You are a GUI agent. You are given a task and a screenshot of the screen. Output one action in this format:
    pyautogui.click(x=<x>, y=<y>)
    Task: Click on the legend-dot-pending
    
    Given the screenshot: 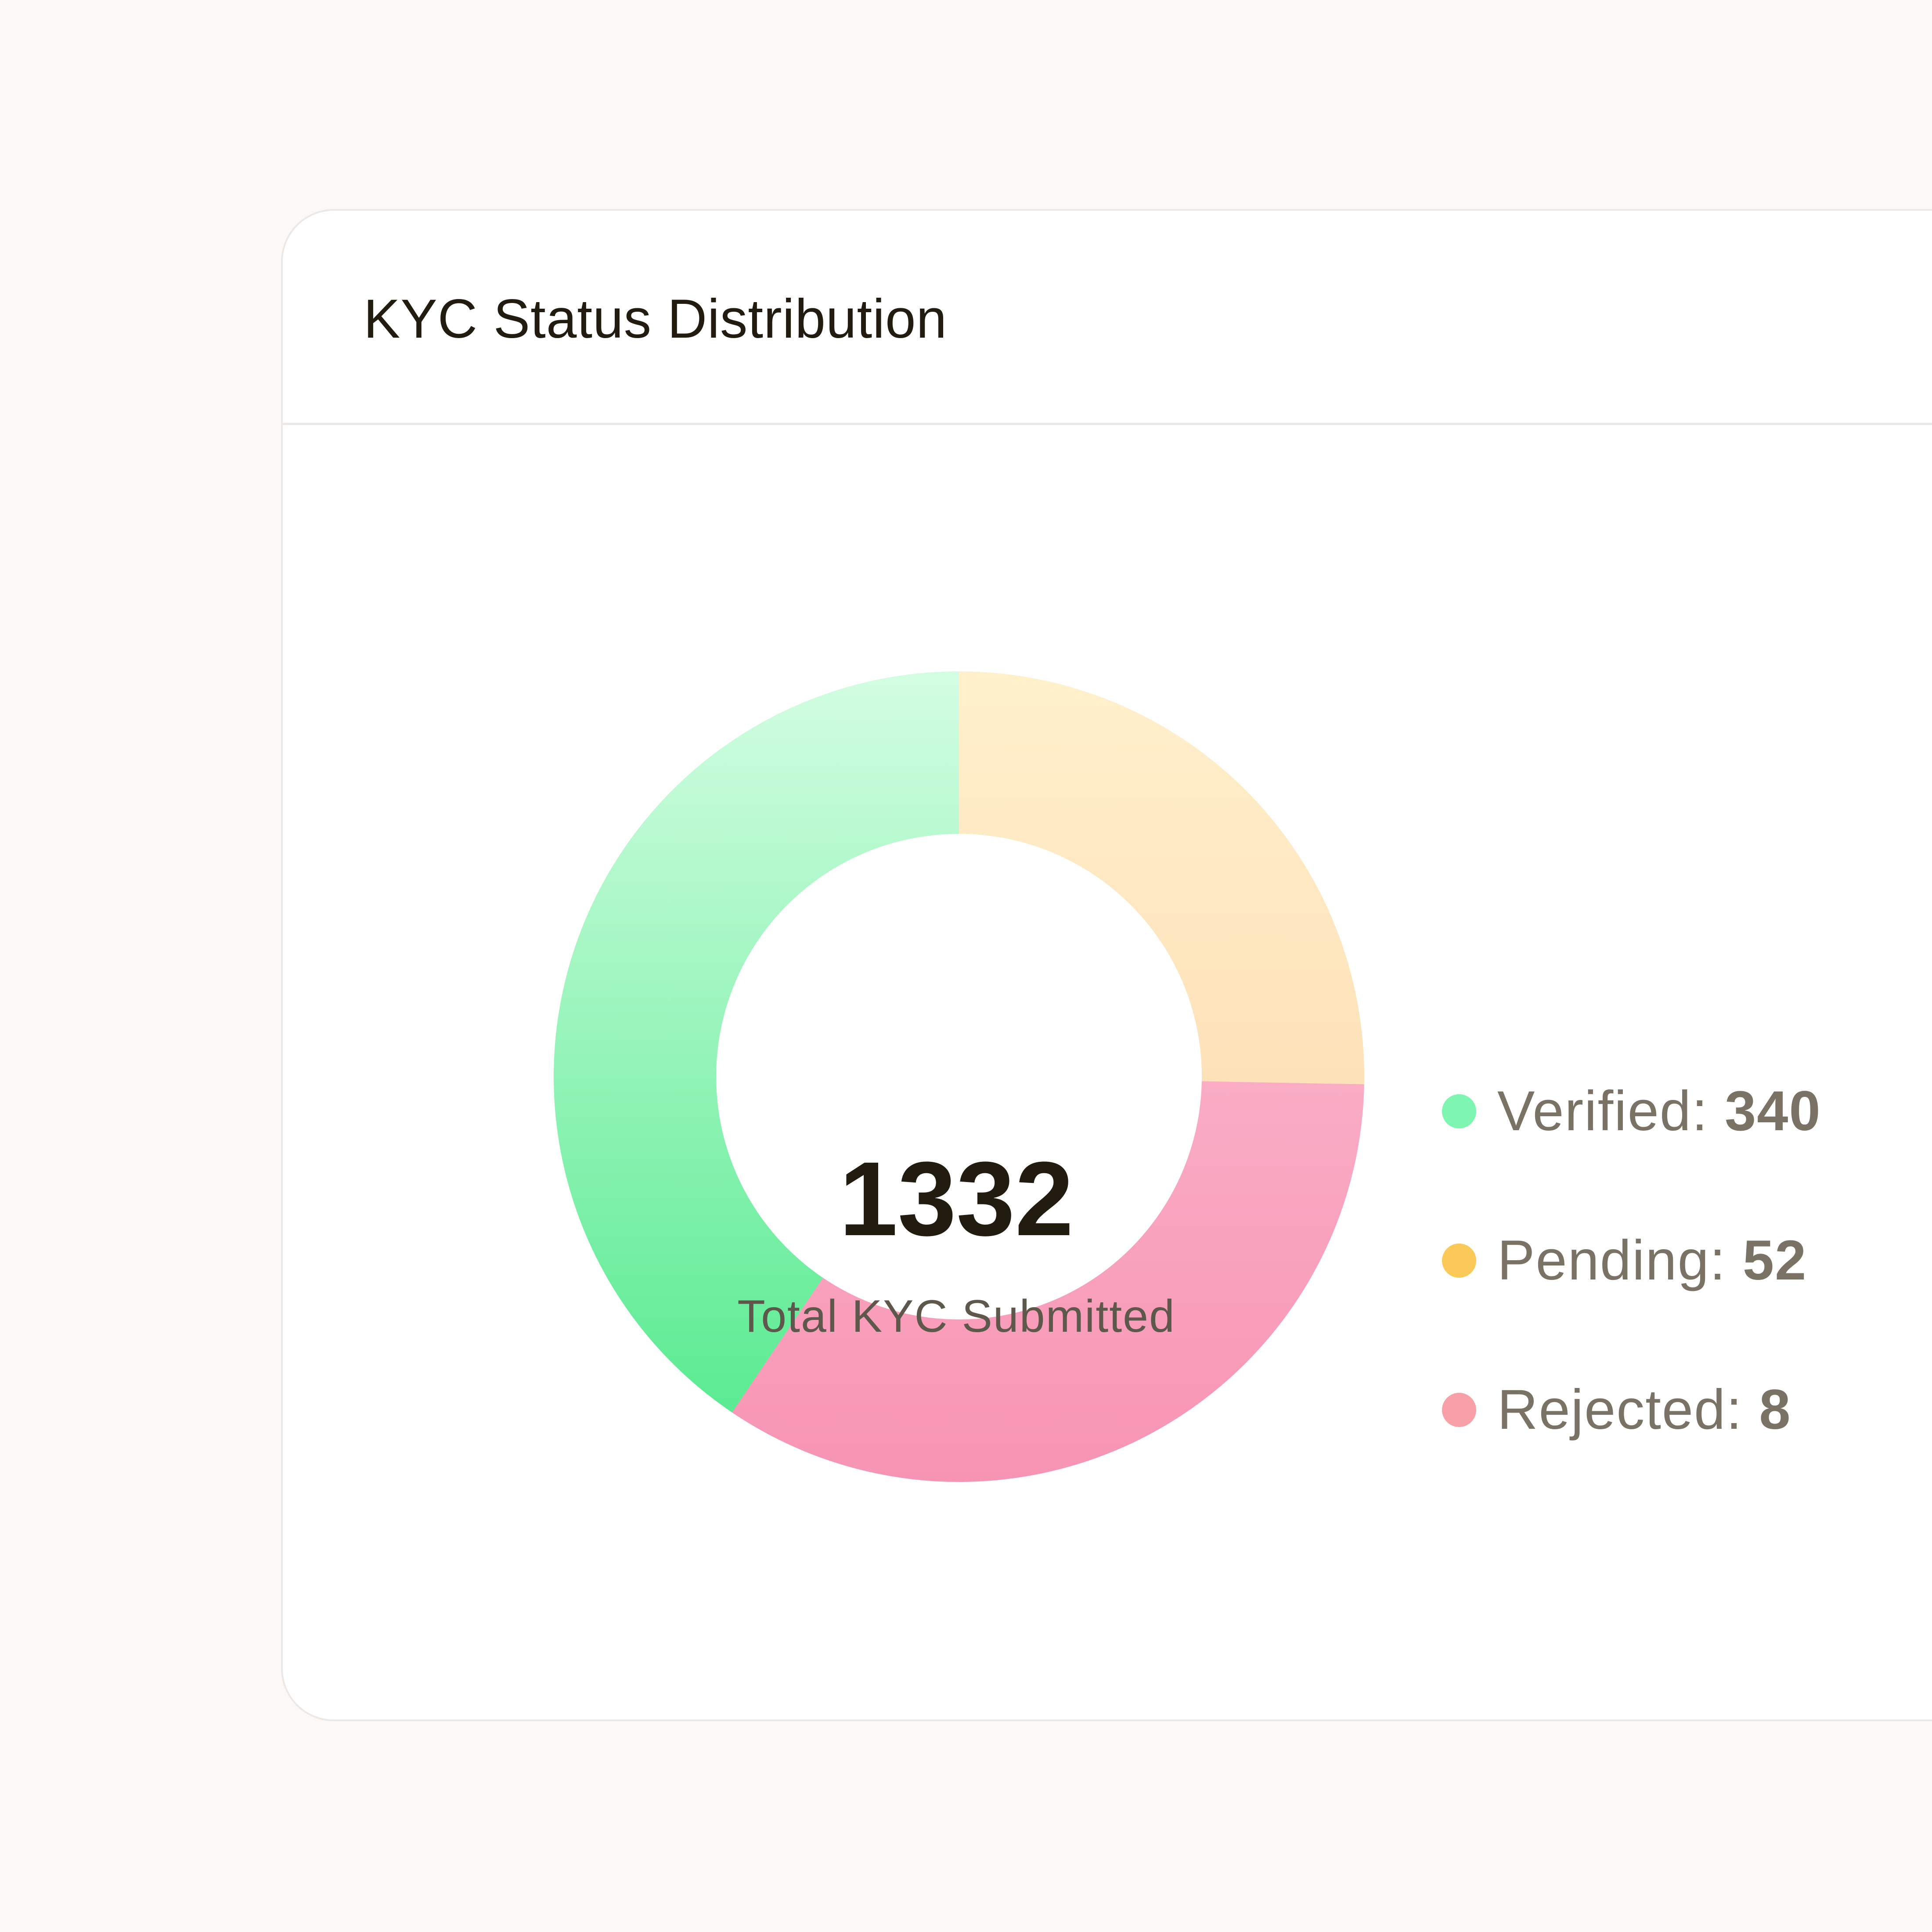 What is the action you would take?
    pyautogui.click(x=1459, y=1261)
    